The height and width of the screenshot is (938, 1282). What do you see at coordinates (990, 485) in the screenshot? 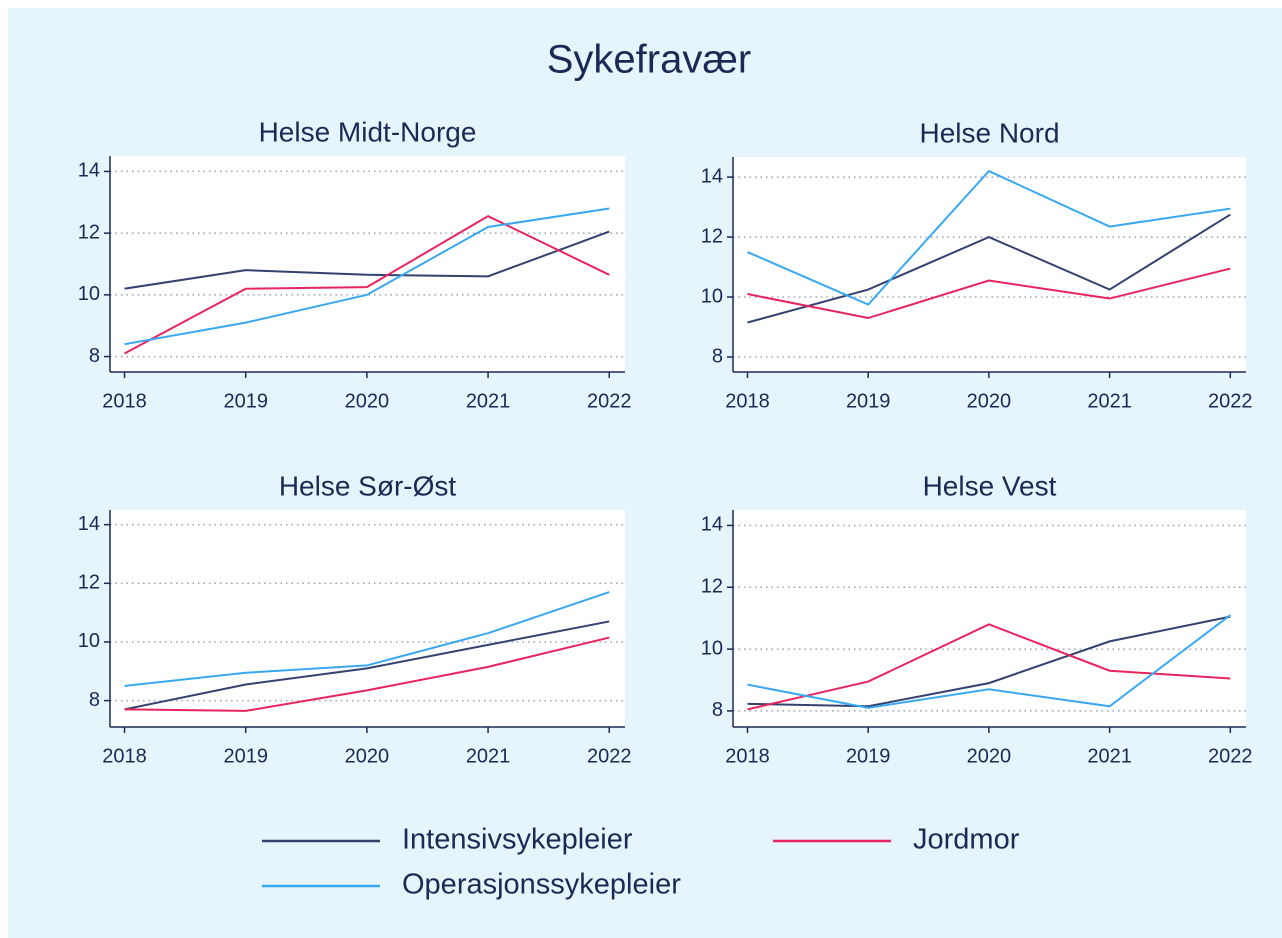
I see `panel-title: Helse Vest` at bounding box center [990, 485].